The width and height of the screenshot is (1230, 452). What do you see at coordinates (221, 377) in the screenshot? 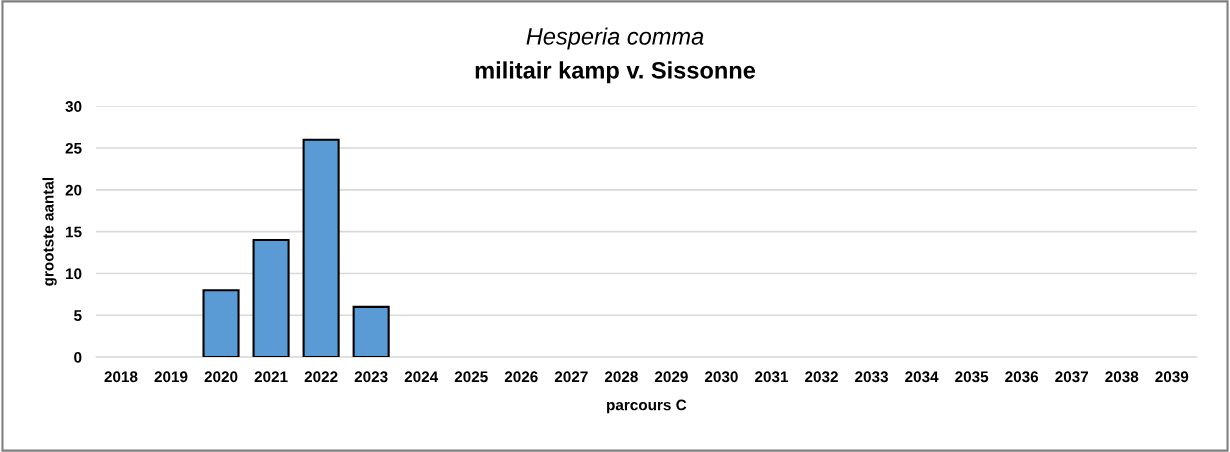
I see `x-tick-label: 2020` at bounding box center [221, 377].